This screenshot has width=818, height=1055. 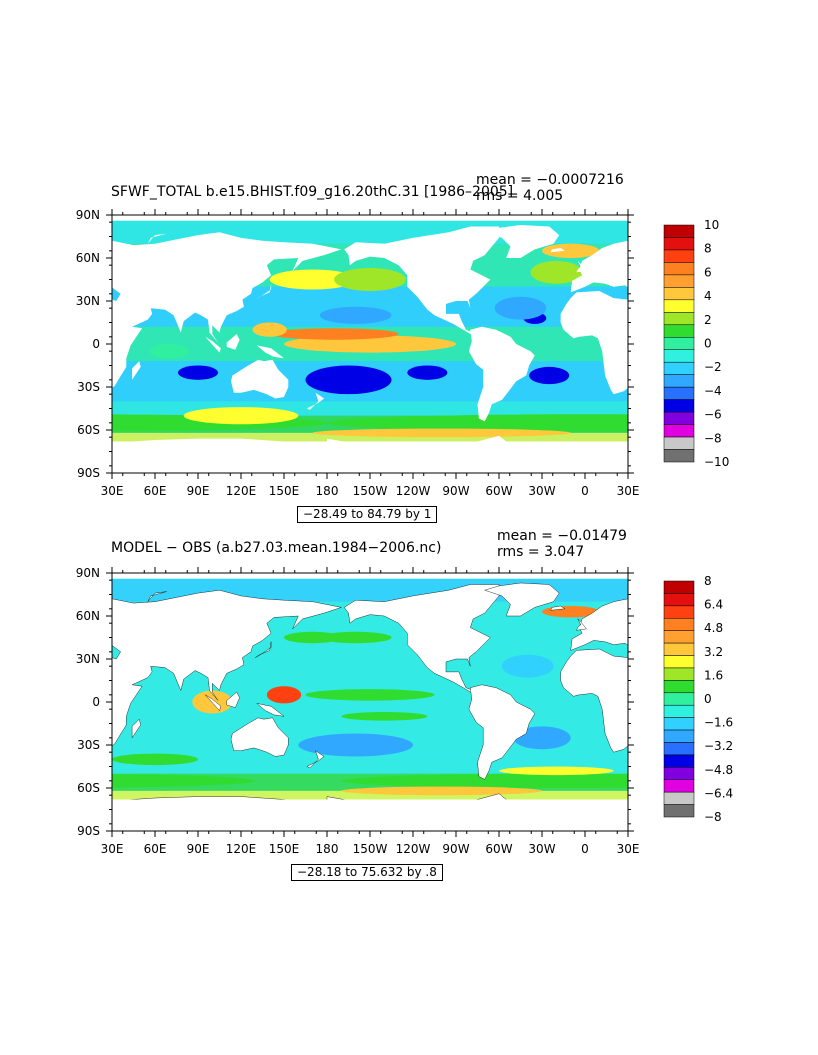 I want to click on colorbar-label: −3.2, so click(x=718, y=746).